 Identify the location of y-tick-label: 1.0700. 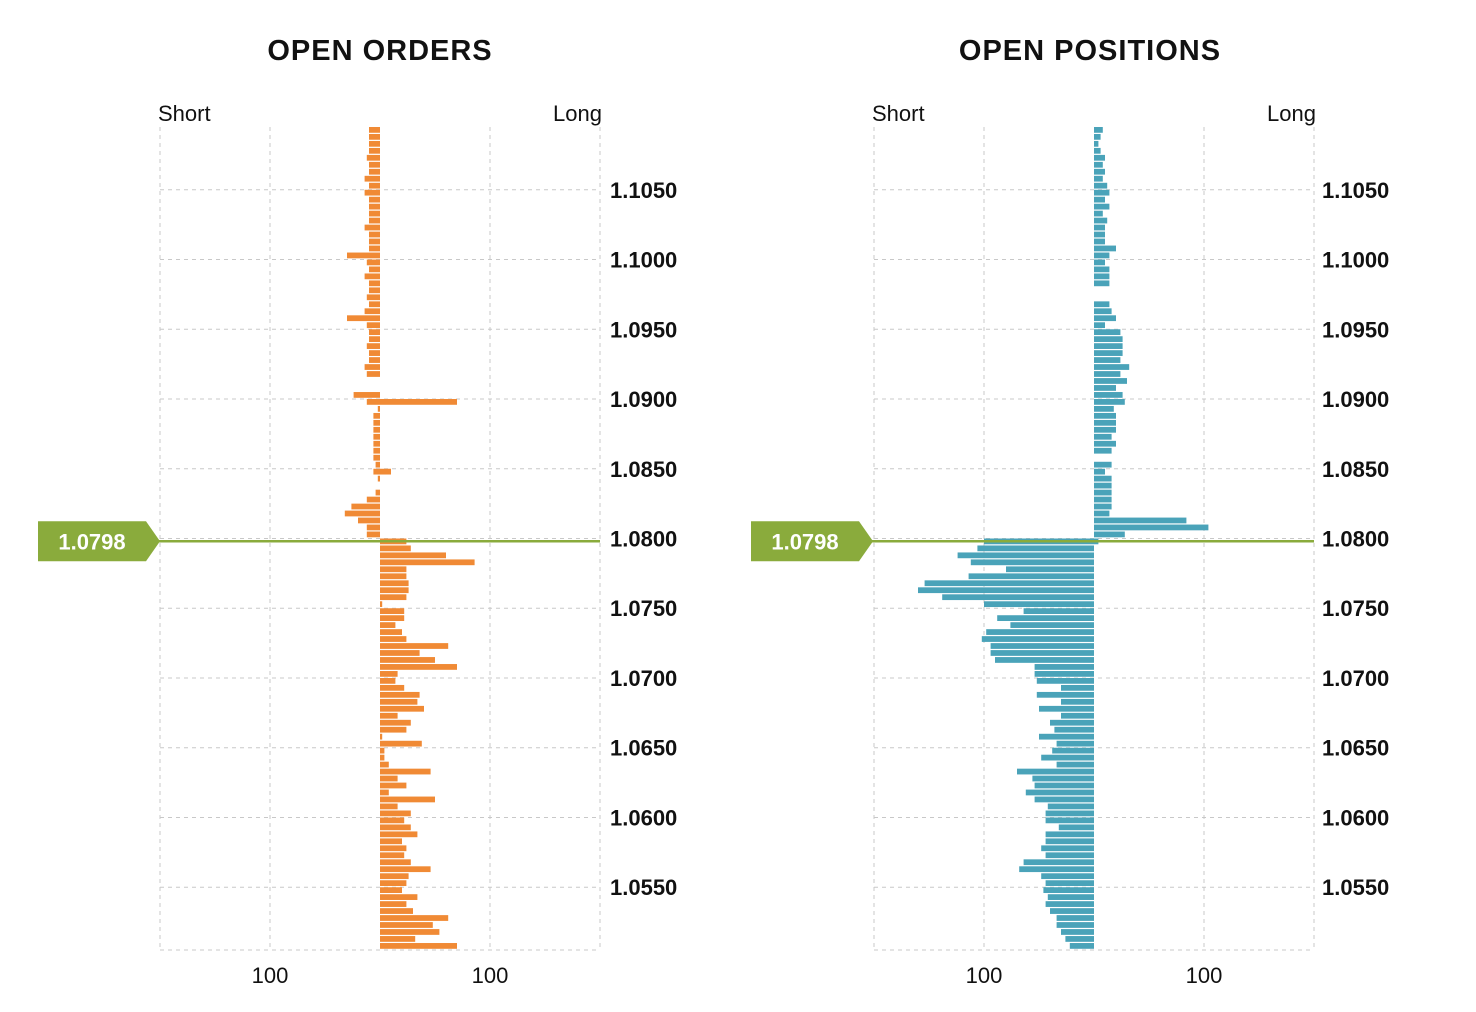
(643, 678).